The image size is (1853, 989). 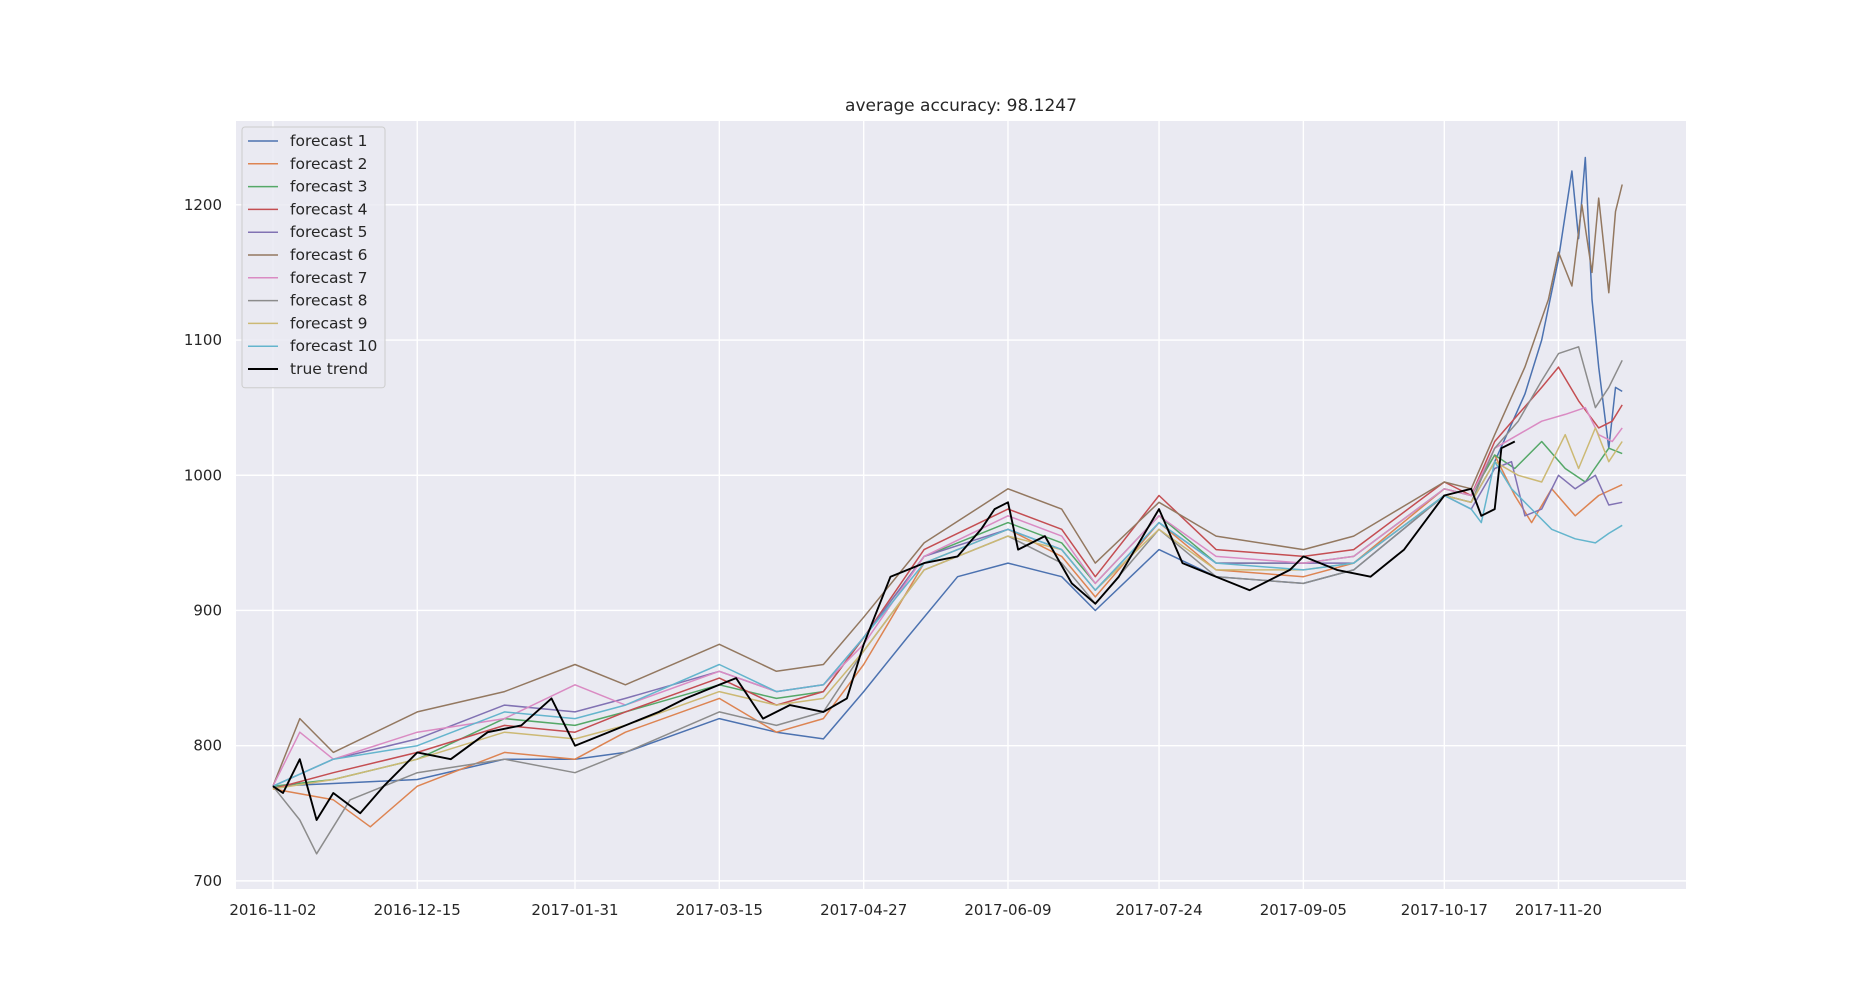 I want to click on x-tick-label: 2016-11-02, so click(x=272, y=910).